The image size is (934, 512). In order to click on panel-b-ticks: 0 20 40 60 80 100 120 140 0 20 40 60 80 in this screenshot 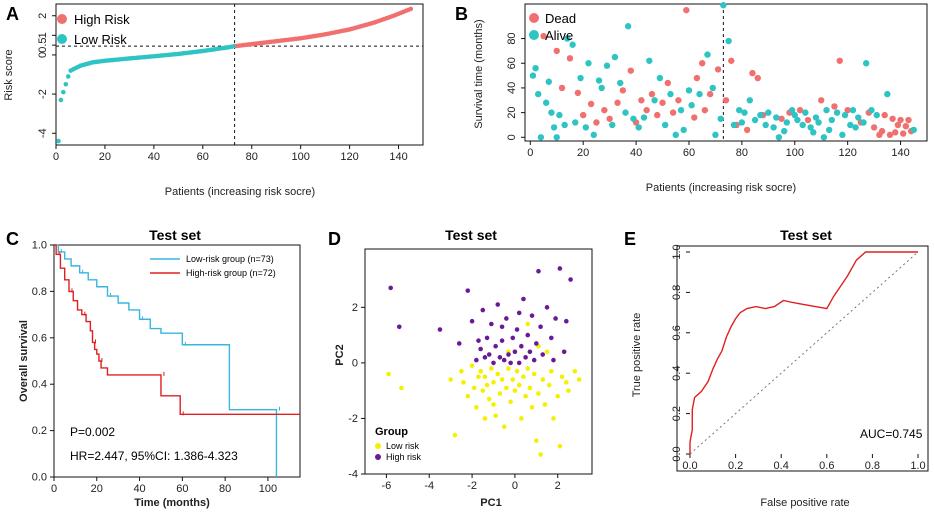, I will do `click(708, 95)`.